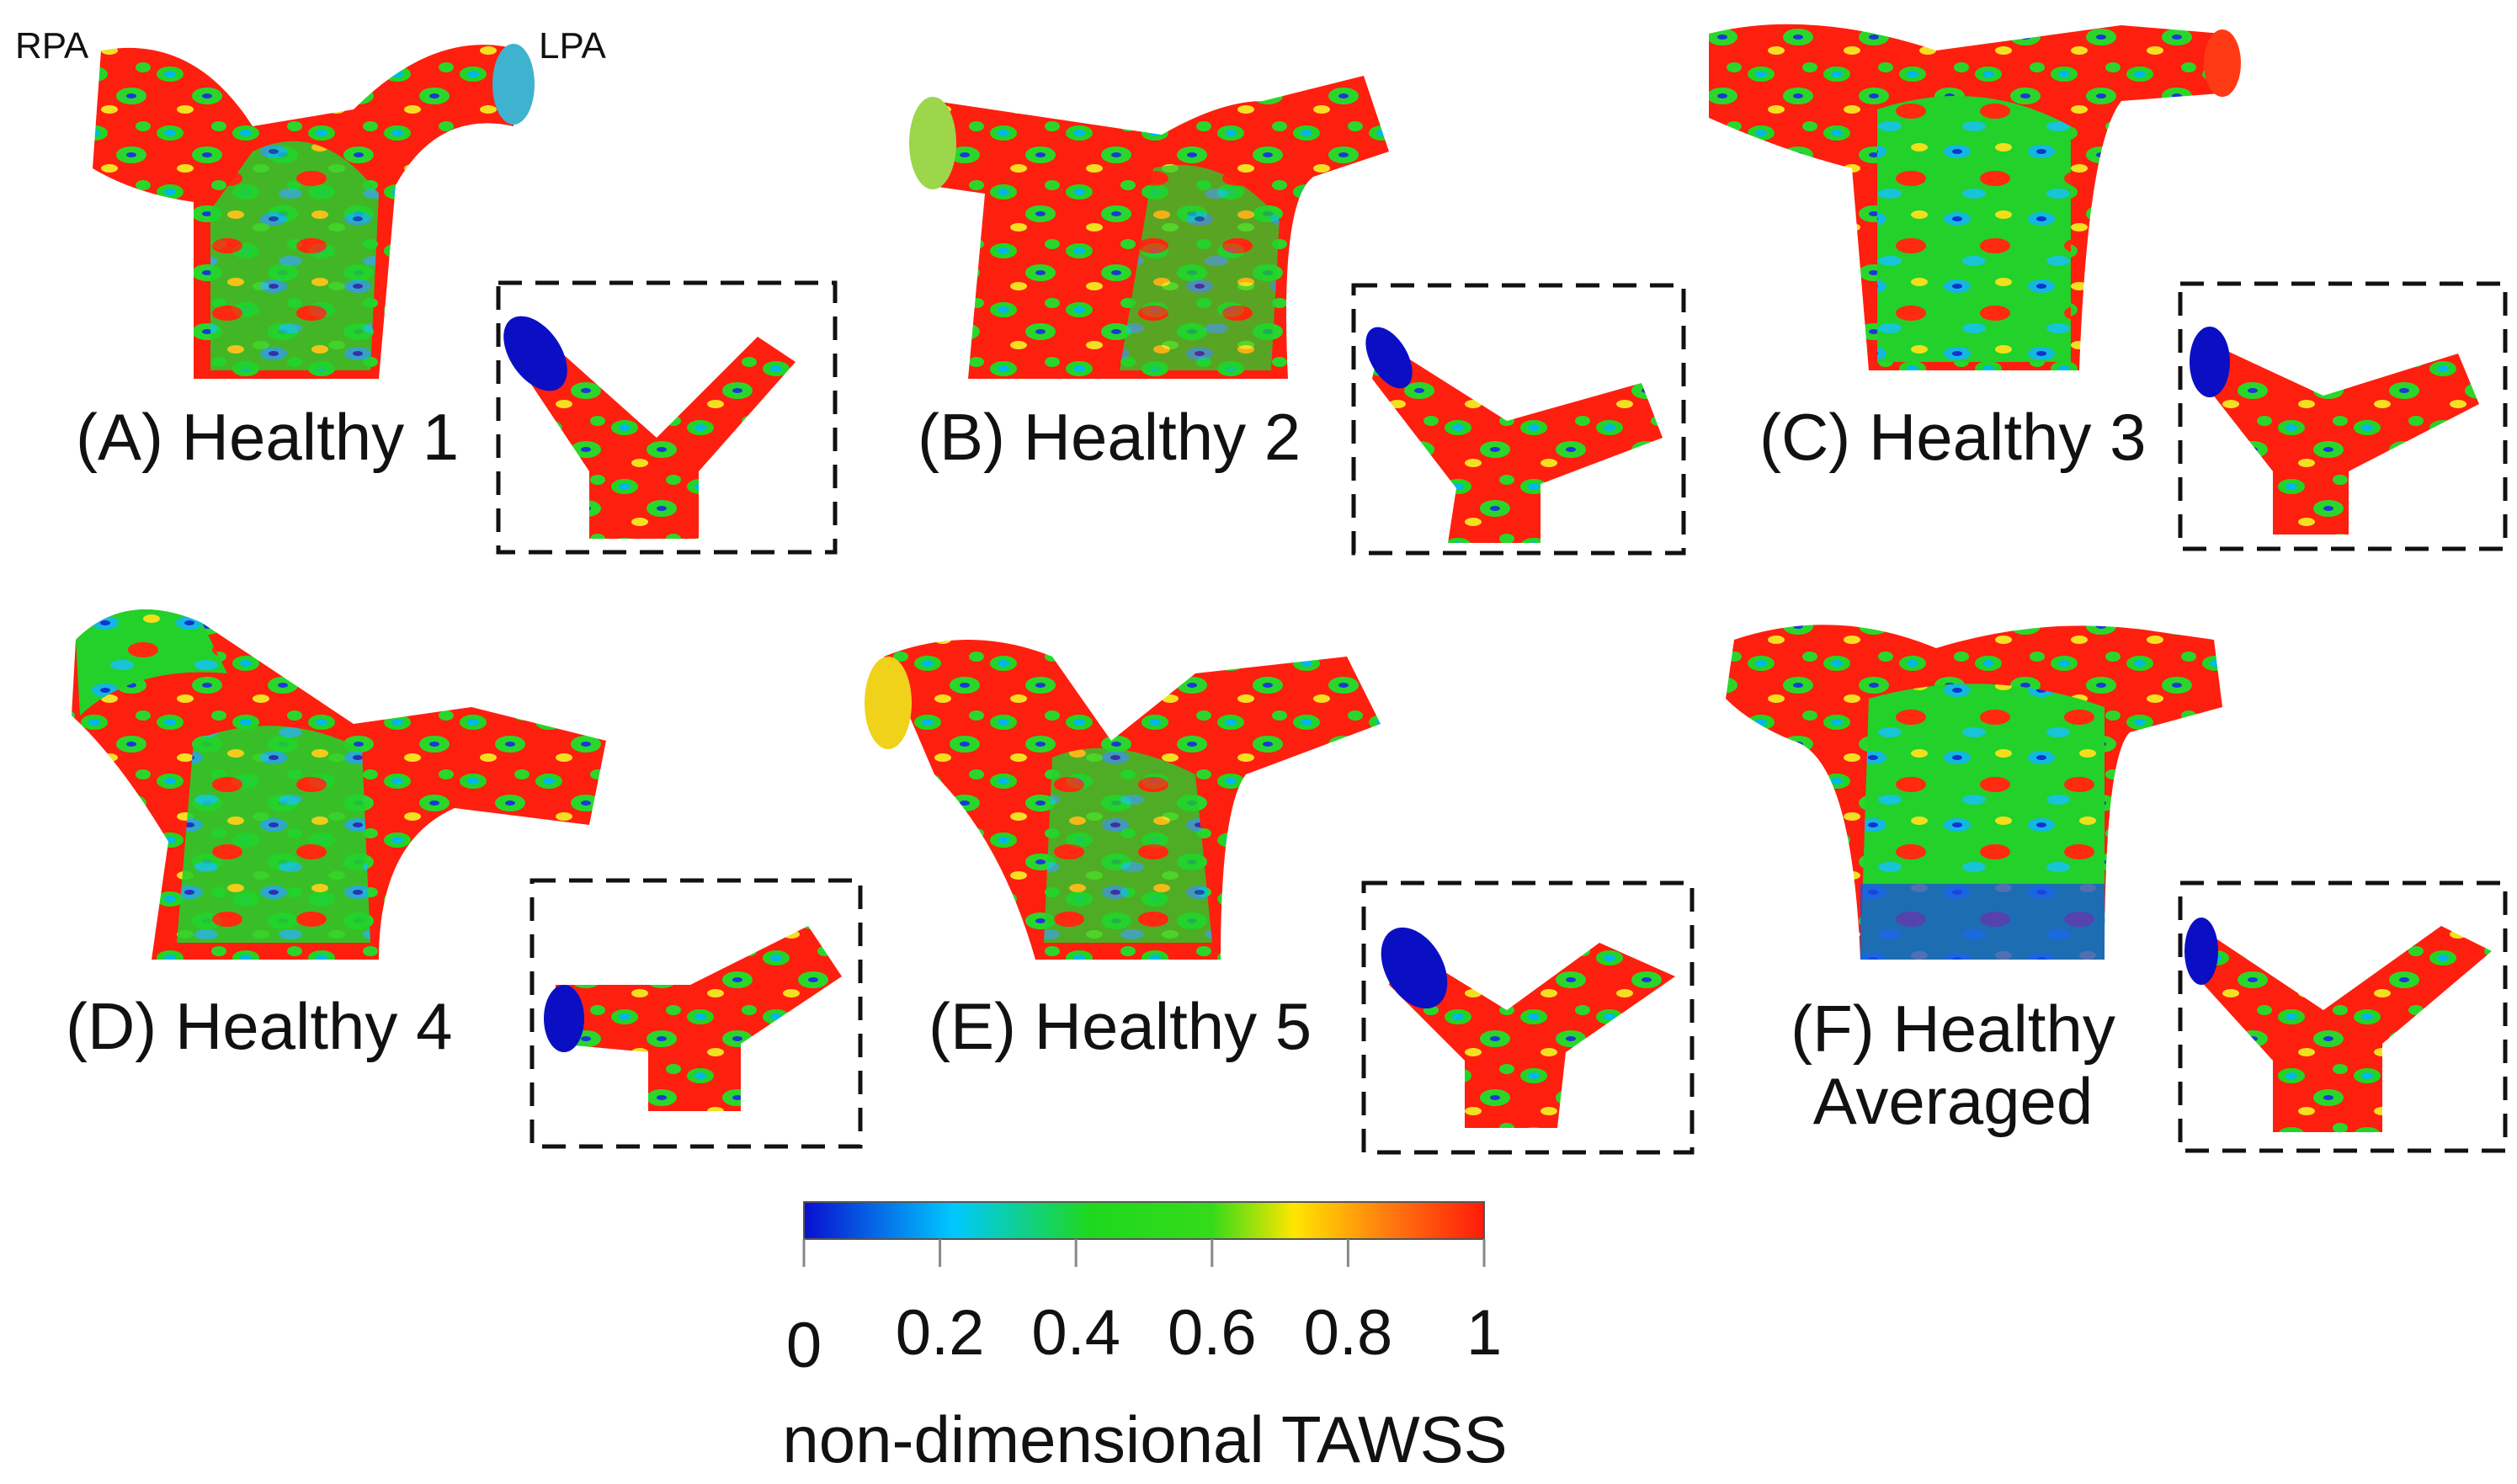 Image resolution: width=2517 pixels, height=1484 pixels. Describe the element at coordinates (1348, 1333) in the screenshot. I see `colorbar-tick-label: 0.8` at that location.